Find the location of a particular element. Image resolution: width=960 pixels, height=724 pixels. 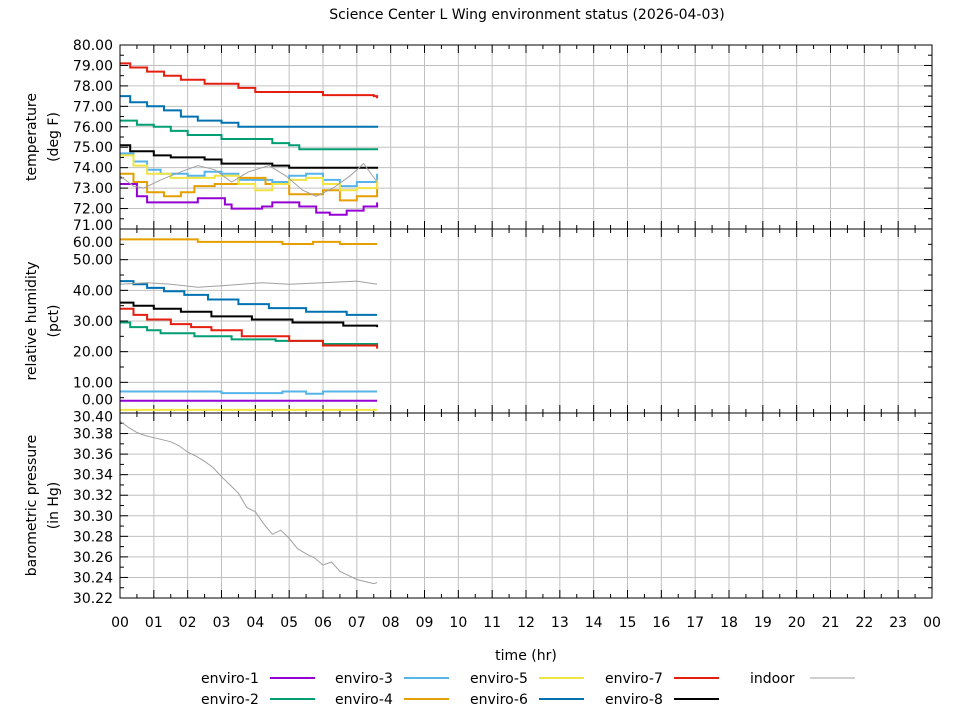

legend-item-enviro-3: enviro-3 is located at coordinates (392, 679).